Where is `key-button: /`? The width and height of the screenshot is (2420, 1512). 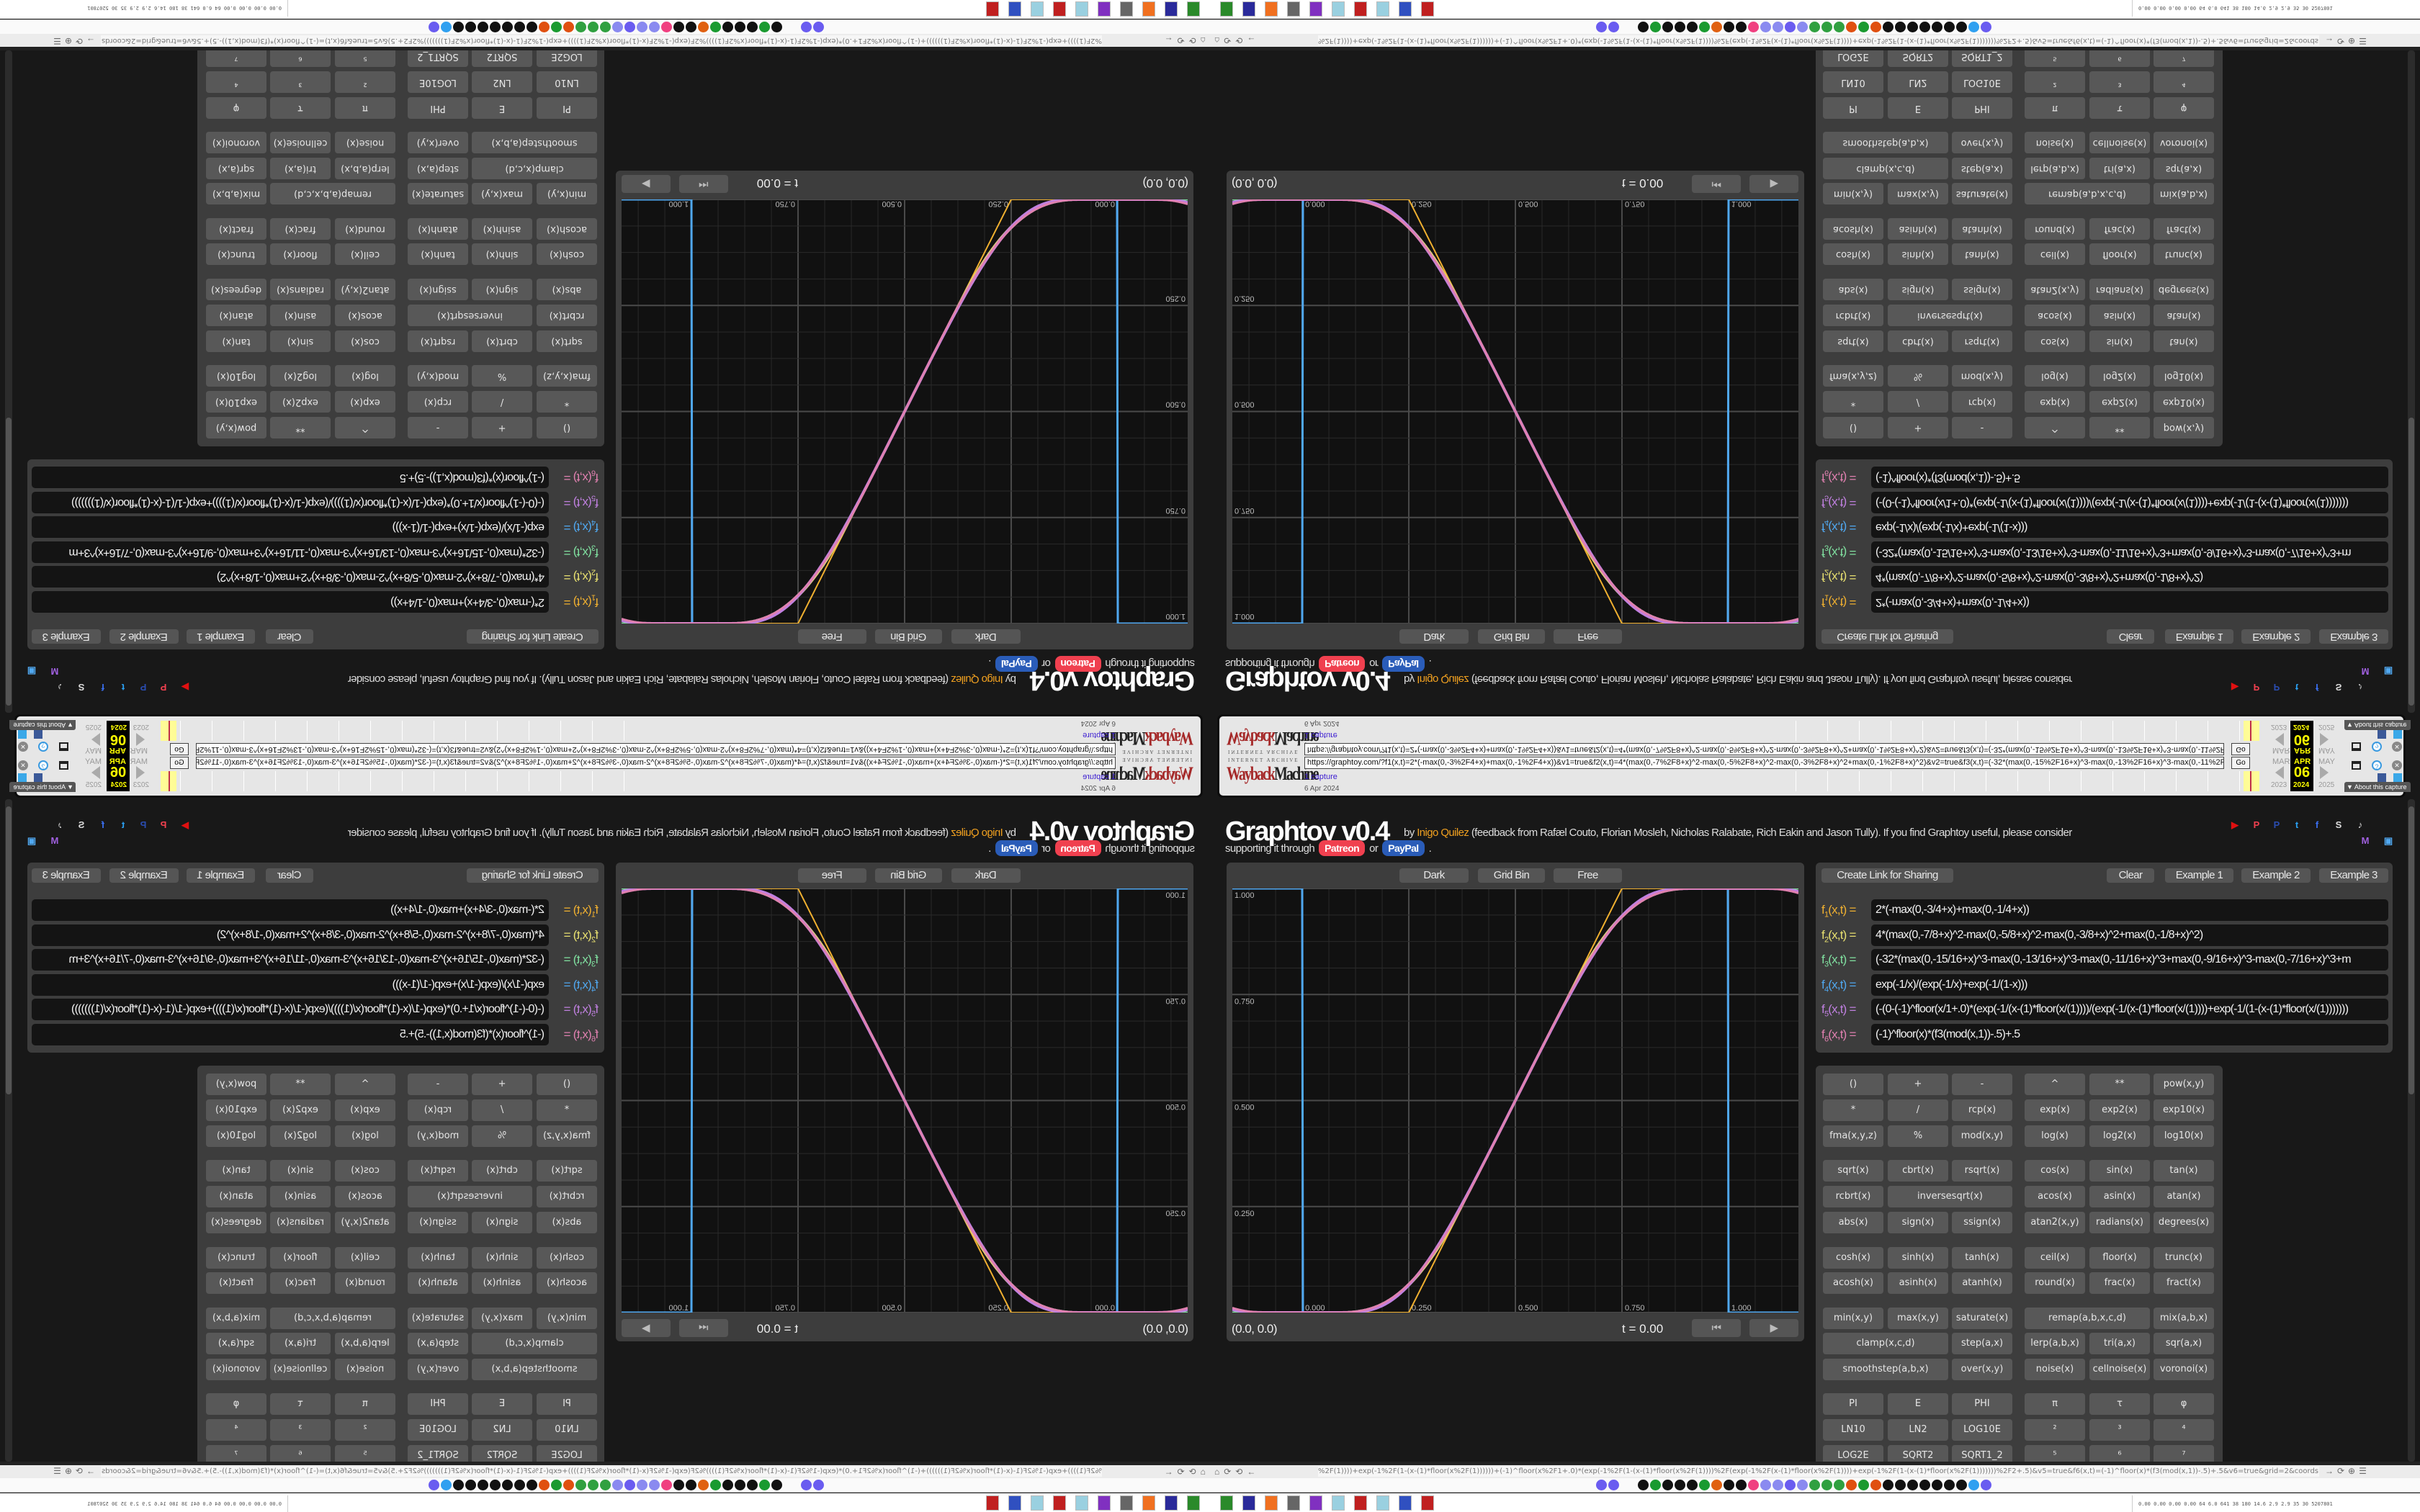 key-button: / is located at coordinates (502, 402).